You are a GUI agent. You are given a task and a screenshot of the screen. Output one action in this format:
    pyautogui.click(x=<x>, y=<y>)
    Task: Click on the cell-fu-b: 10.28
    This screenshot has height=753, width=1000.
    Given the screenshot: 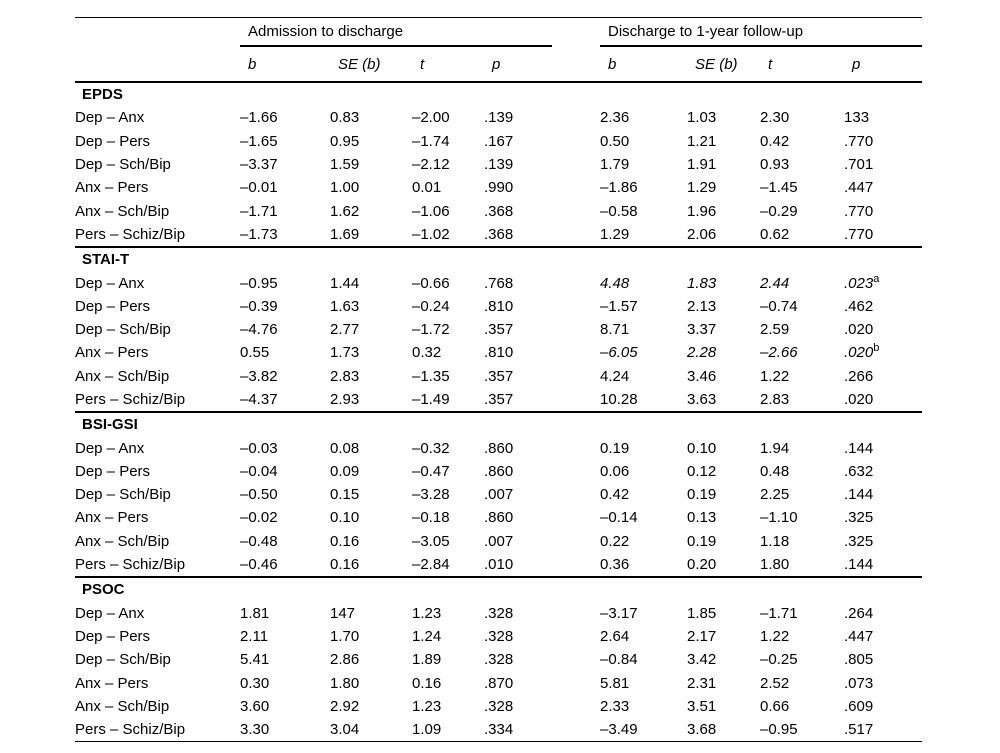 What is the action you would take?
    pyautogui.click(x=644, y=400)
    